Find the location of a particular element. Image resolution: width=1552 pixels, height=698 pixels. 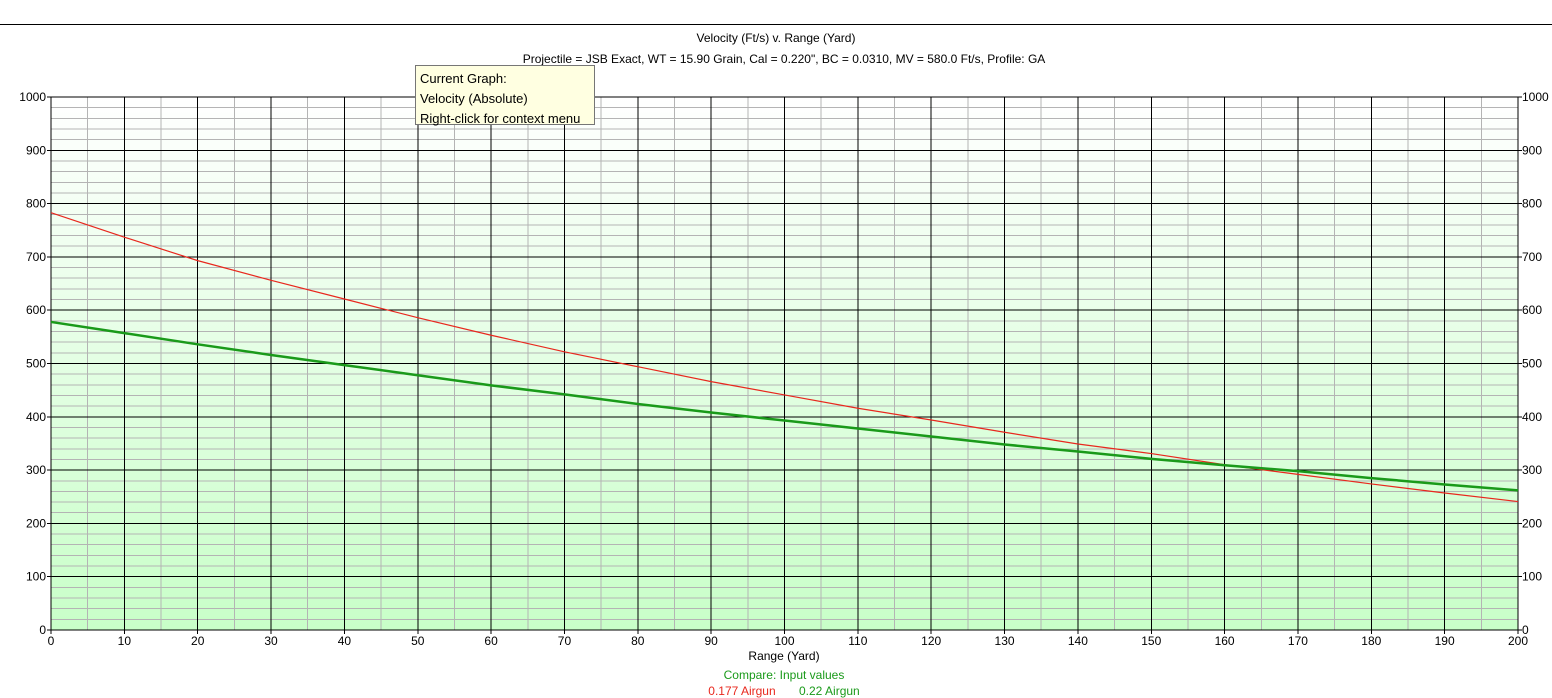

y-tick-label-right: 1000 is located at coordinates (1535, 97).